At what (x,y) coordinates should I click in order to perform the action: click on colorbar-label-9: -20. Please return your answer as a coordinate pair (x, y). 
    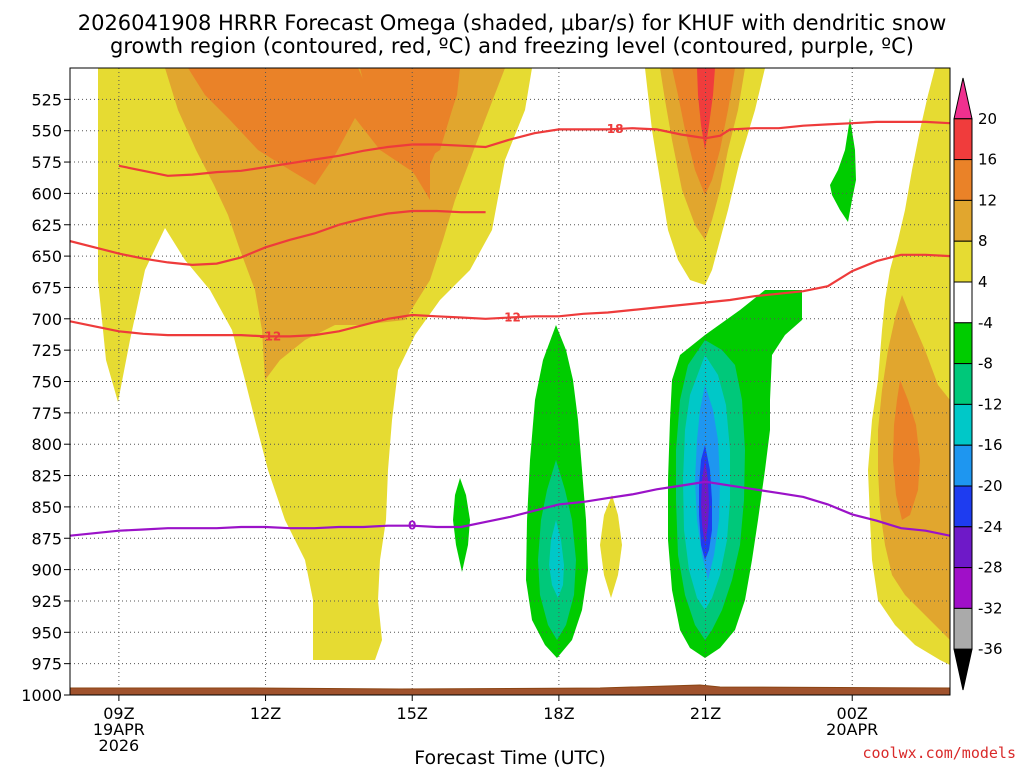
    Looking at the image, I should click on (990, 486).